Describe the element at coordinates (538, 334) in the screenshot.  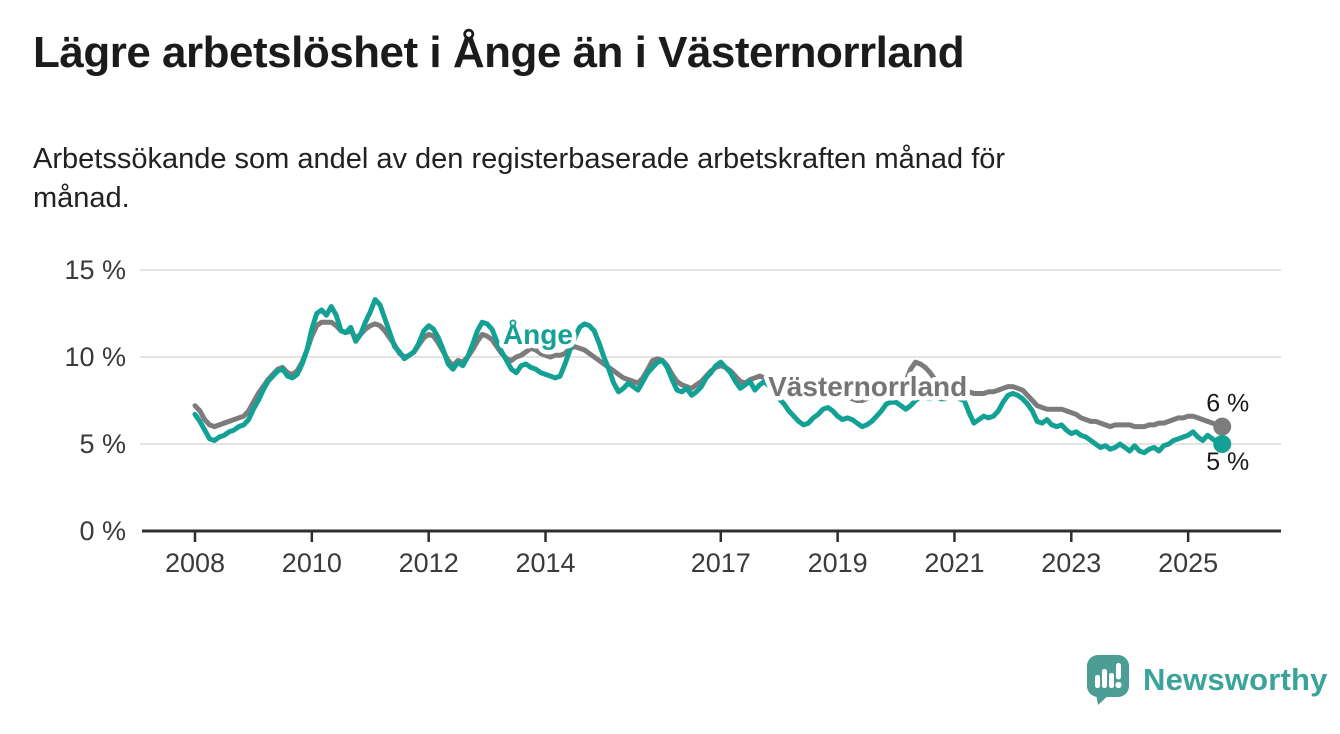
I see `ange-series-label: Ånge` at that location.